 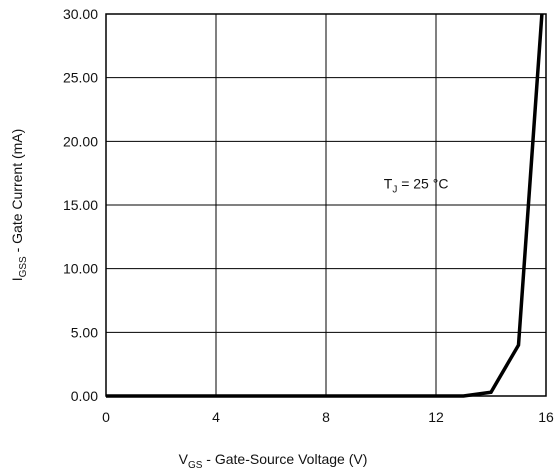 I want to click on y-tick-label: 0.00, so click(x=84, y=396).